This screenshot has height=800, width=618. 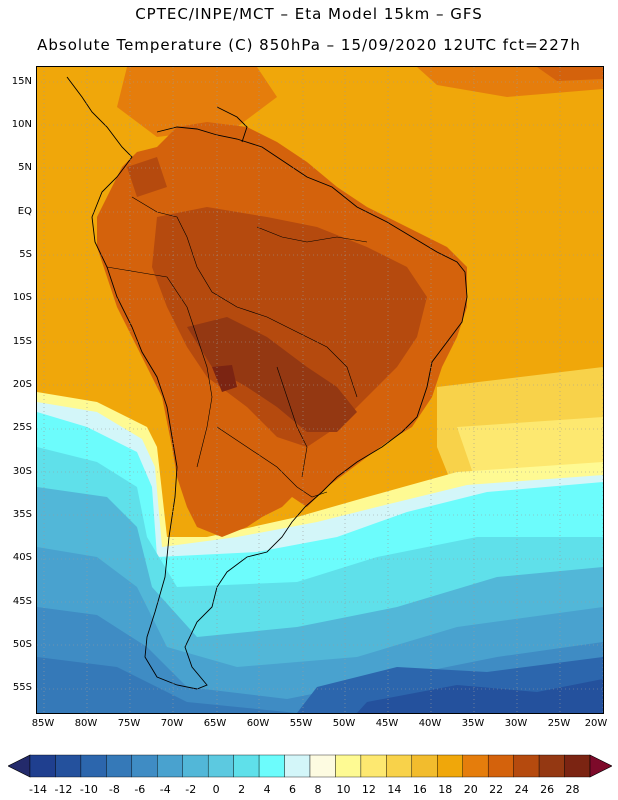 What do you see at coordinates (368, 789) in the screenshot?
I see `colorbar-label: 12` at bounding box center [368, 789].